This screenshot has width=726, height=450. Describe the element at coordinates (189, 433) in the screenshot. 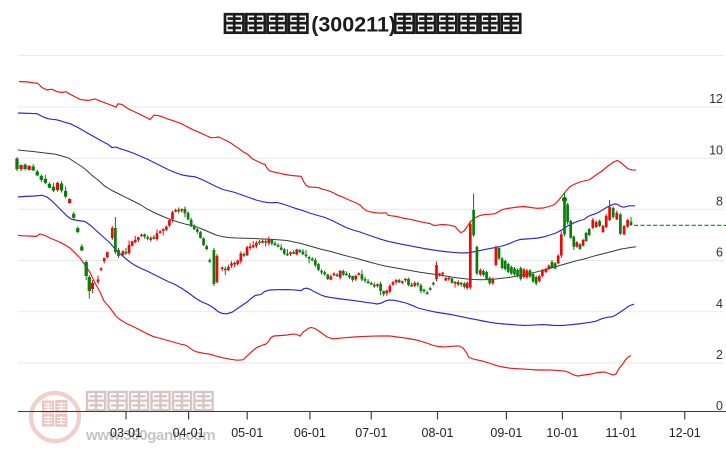

I see `svg-text: 04-01` at that location.